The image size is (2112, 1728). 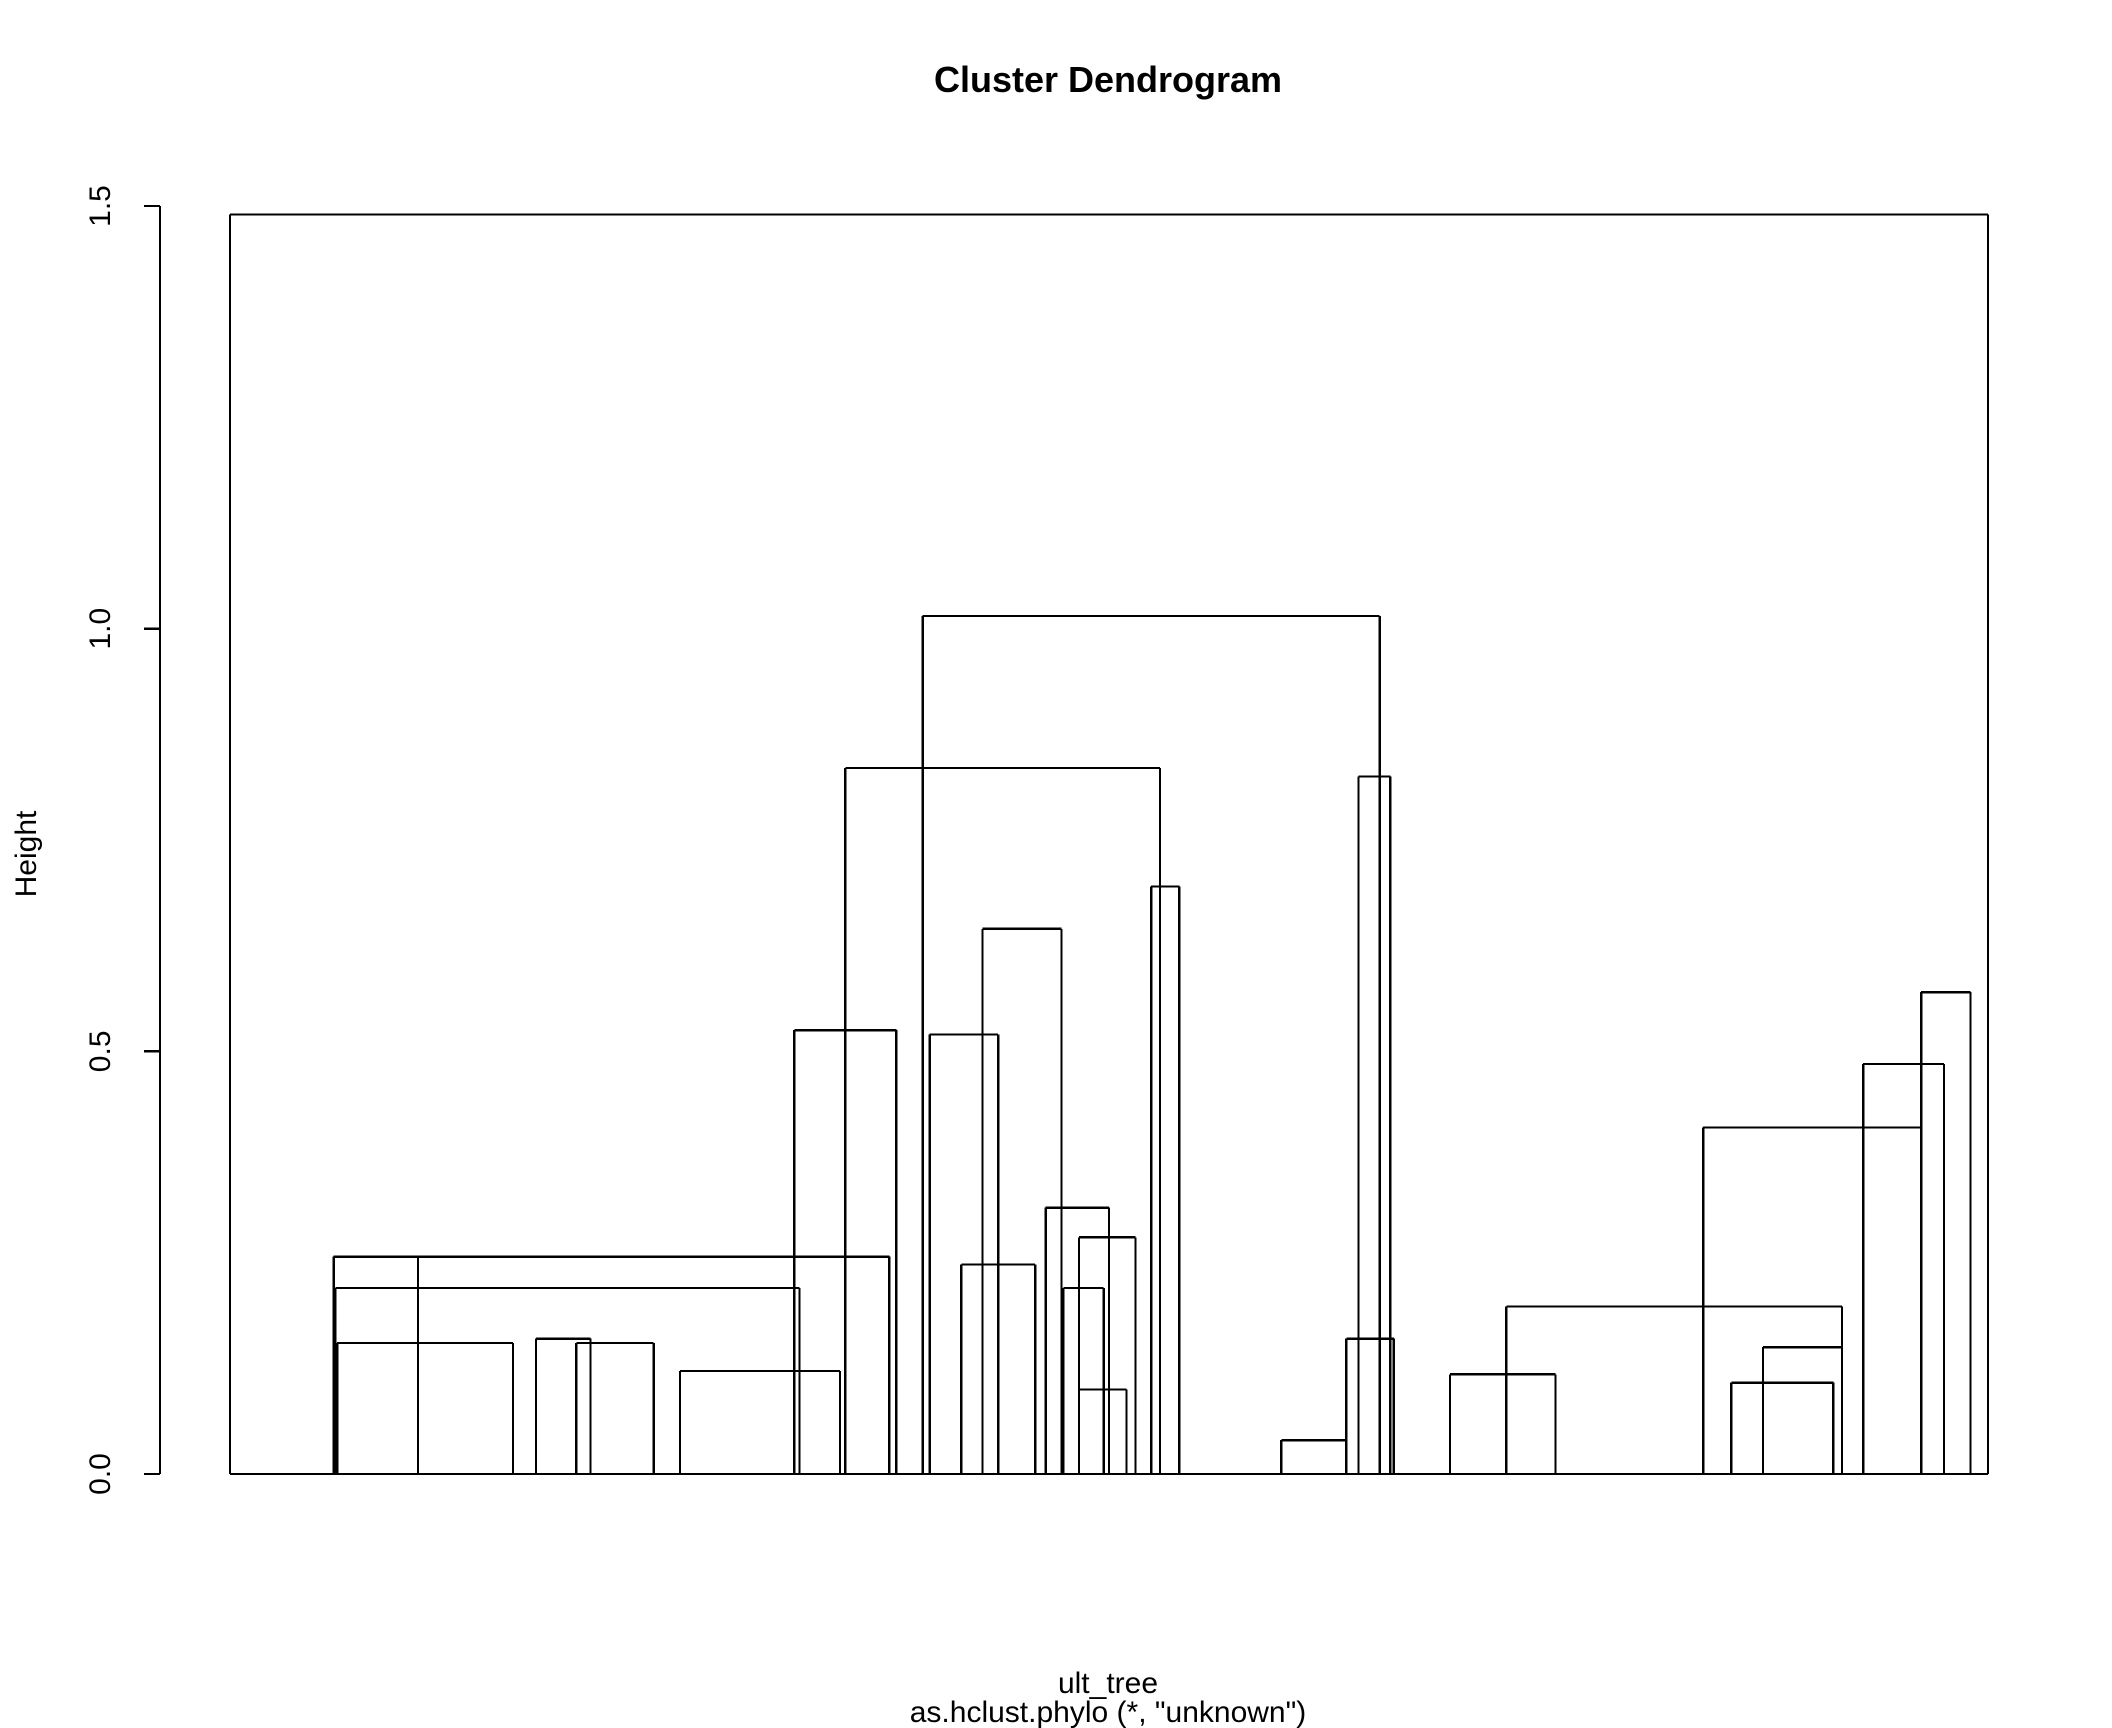 What do you see at coordinates (100, 1474) in the screenshot?
I see `y-tick-label: 0.0` at bounding box center [100, 1474].